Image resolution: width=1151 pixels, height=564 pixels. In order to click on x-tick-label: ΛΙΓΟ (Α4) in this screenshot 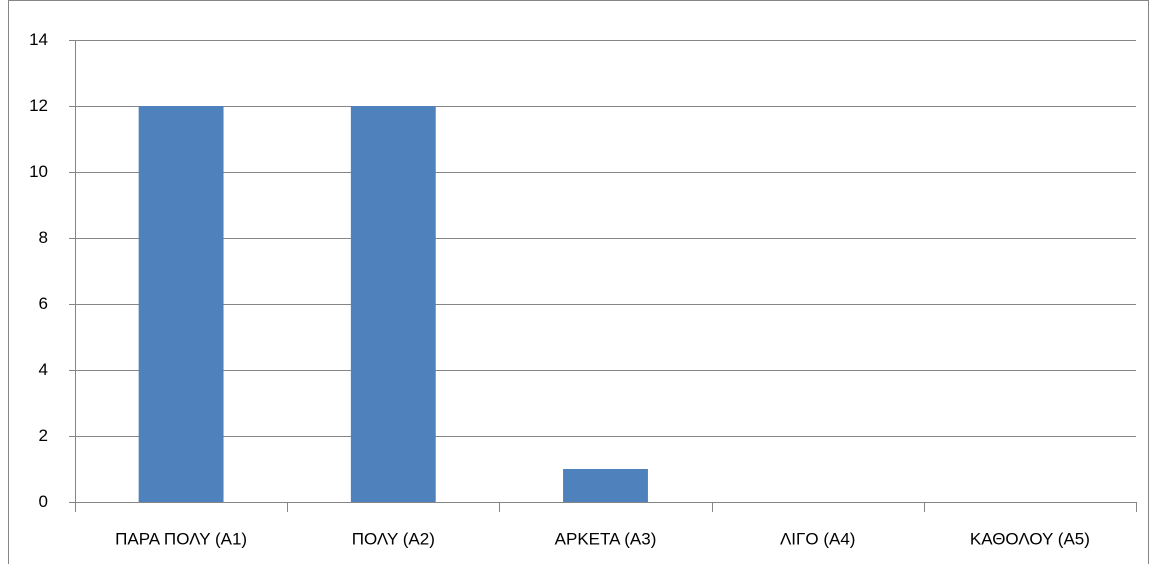, I will do `click(818, 538)`.